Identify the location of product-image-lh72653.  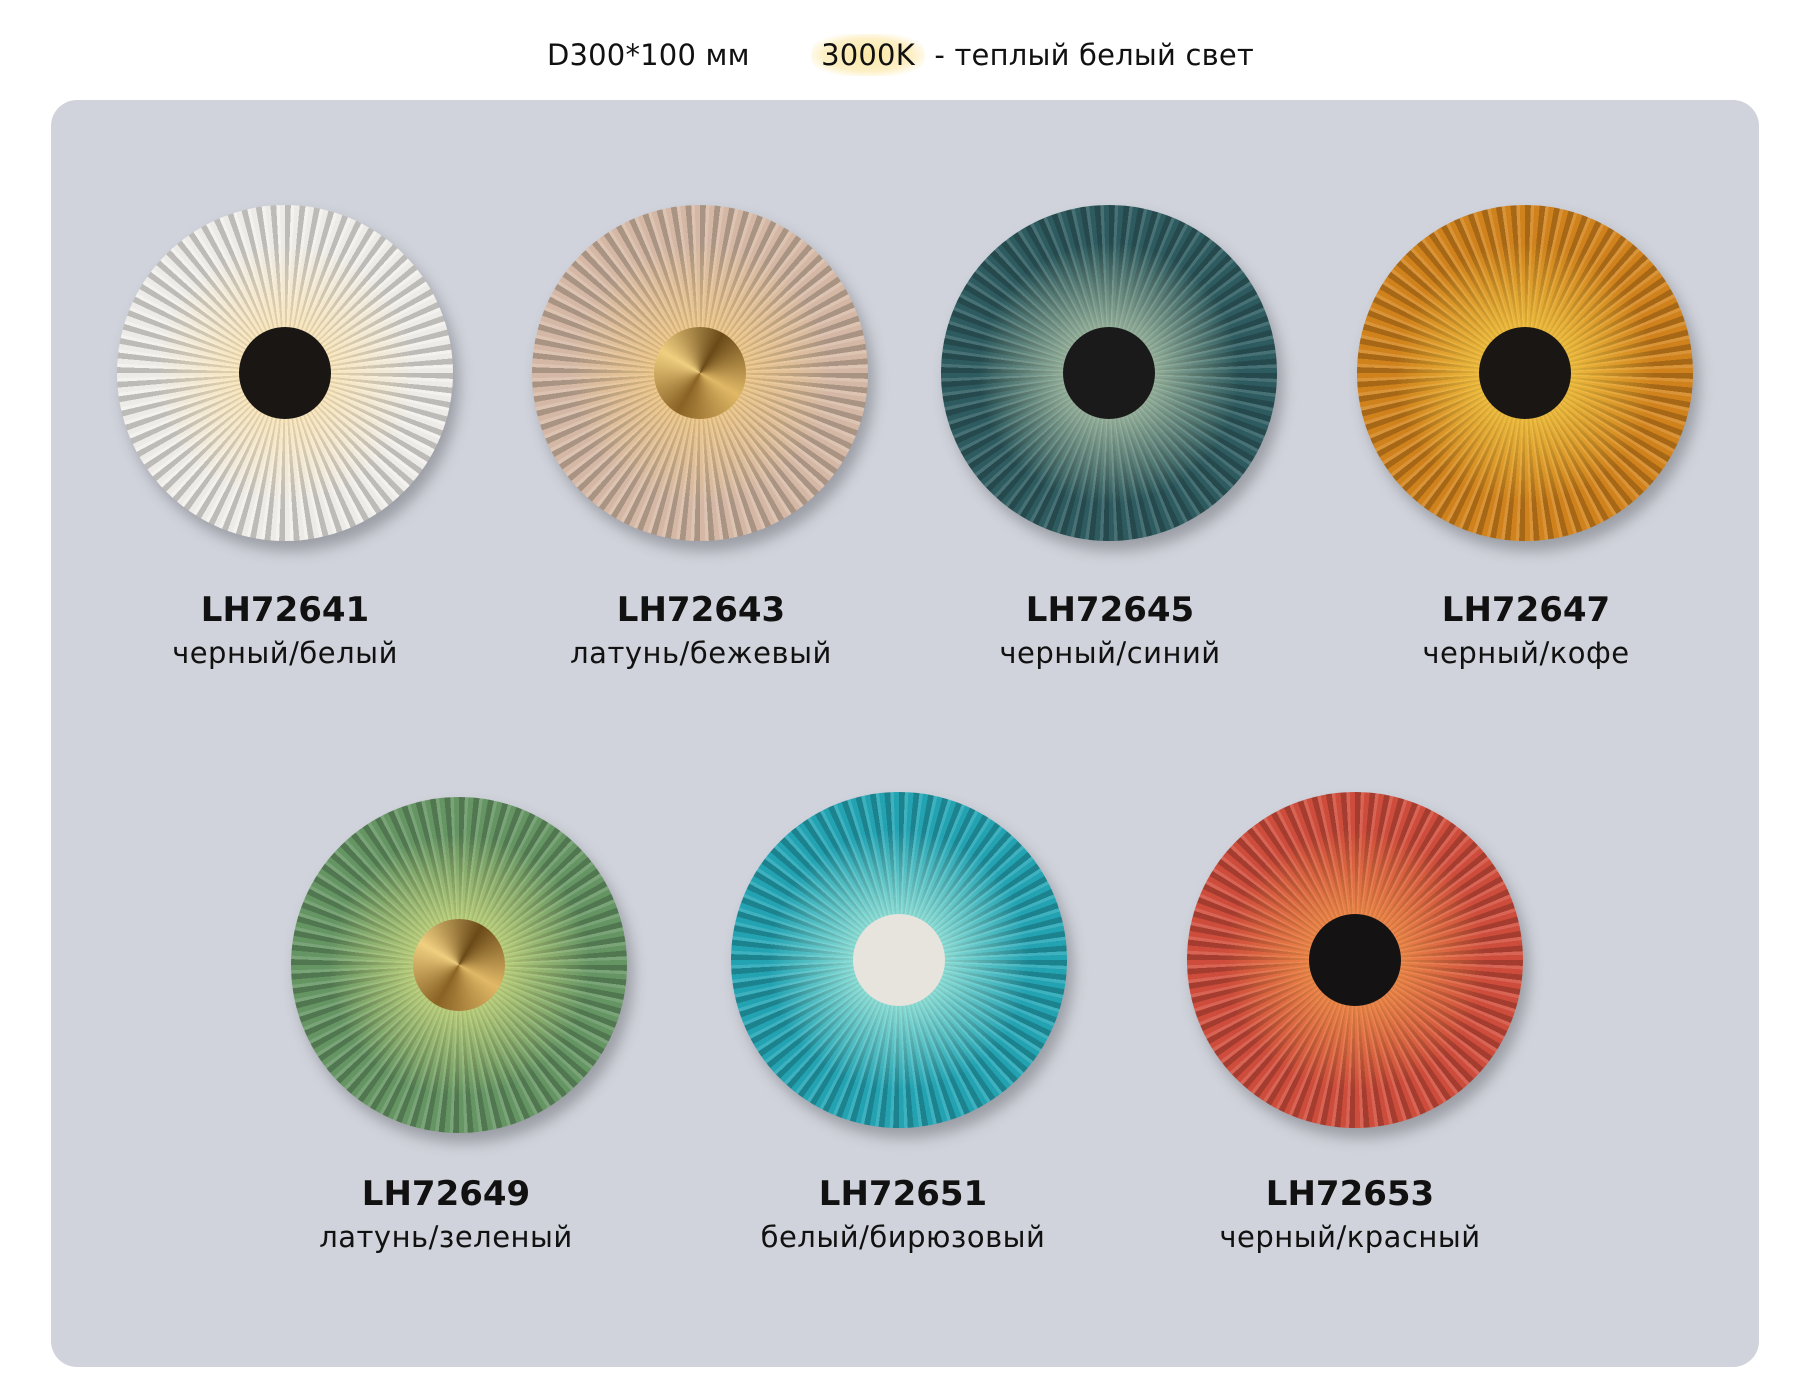
(1355, 960).